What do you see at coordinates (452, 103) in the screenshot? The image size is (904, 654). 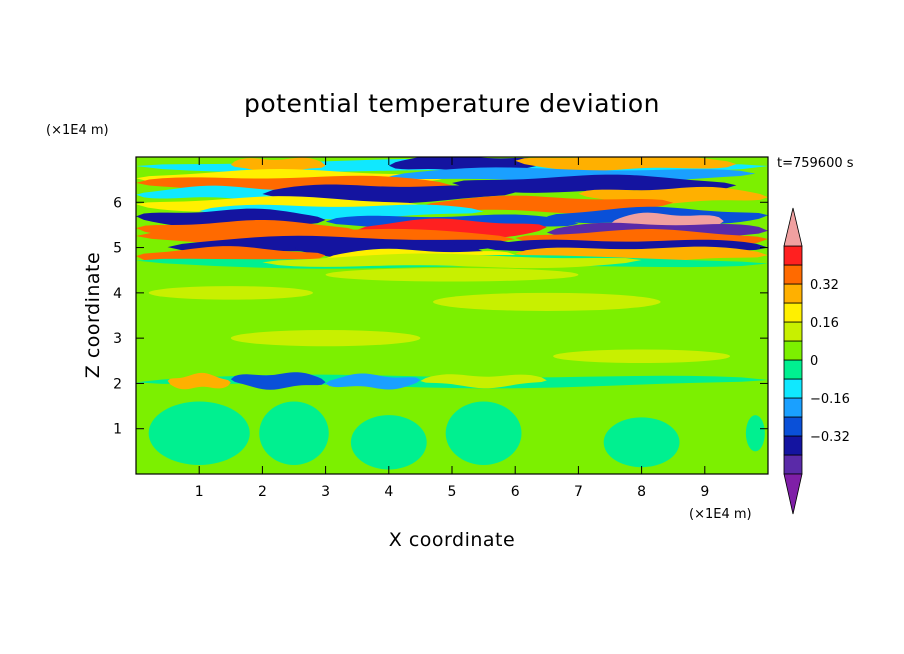 I see `chart-title: potential temperature deviation` at bounding box center [452, 103].